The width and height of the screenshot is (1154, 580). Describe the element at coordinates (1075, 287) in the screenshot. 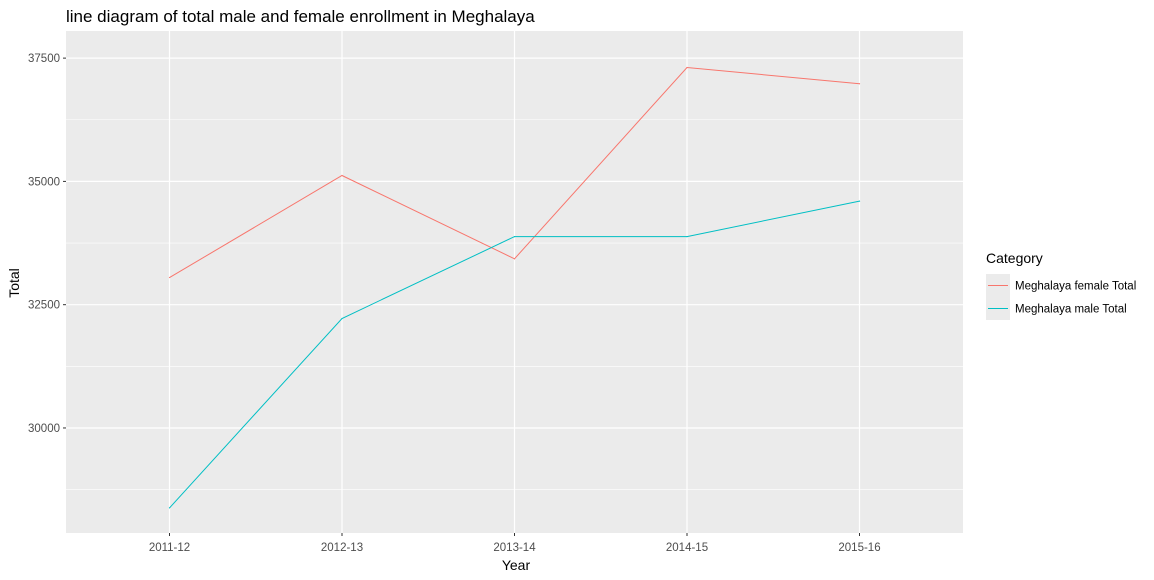

I see `legend-label: Meghalaya female Total` at that location.